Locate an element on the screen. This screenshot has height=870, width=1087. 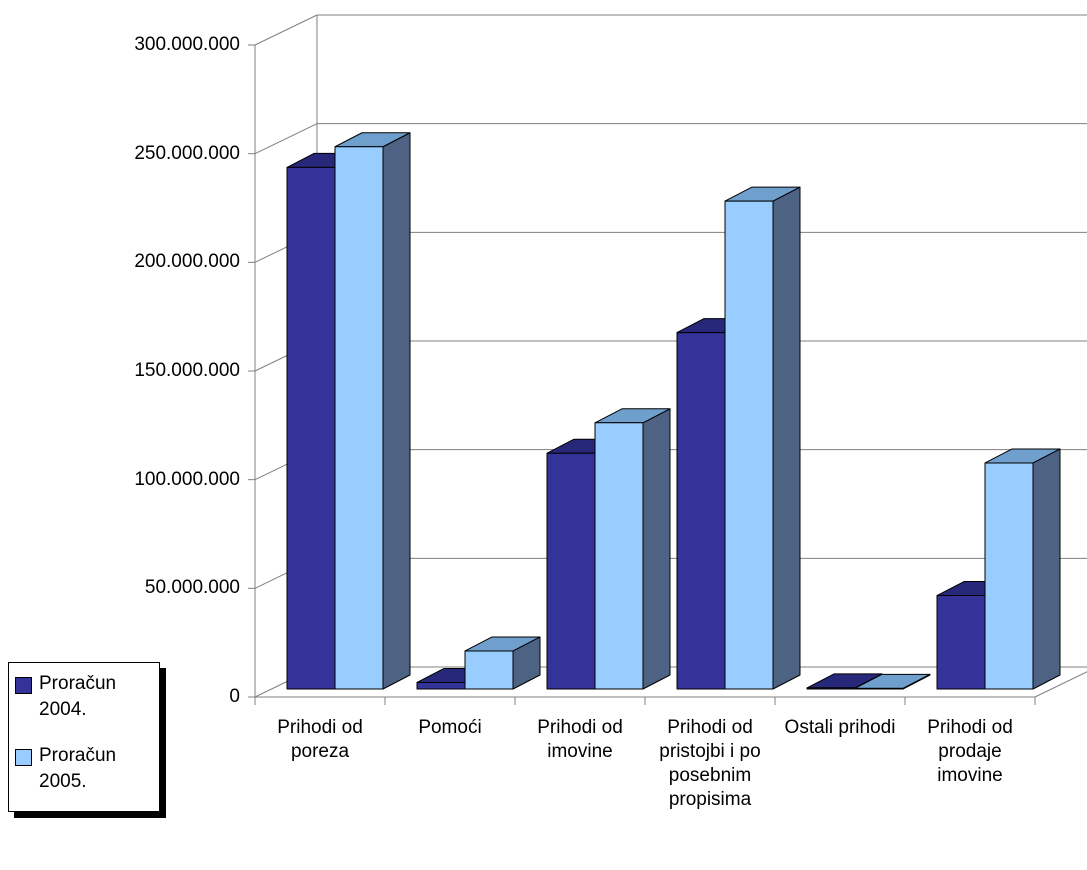
x-tick-label: Pomoći is located at coordinates (450, 727).